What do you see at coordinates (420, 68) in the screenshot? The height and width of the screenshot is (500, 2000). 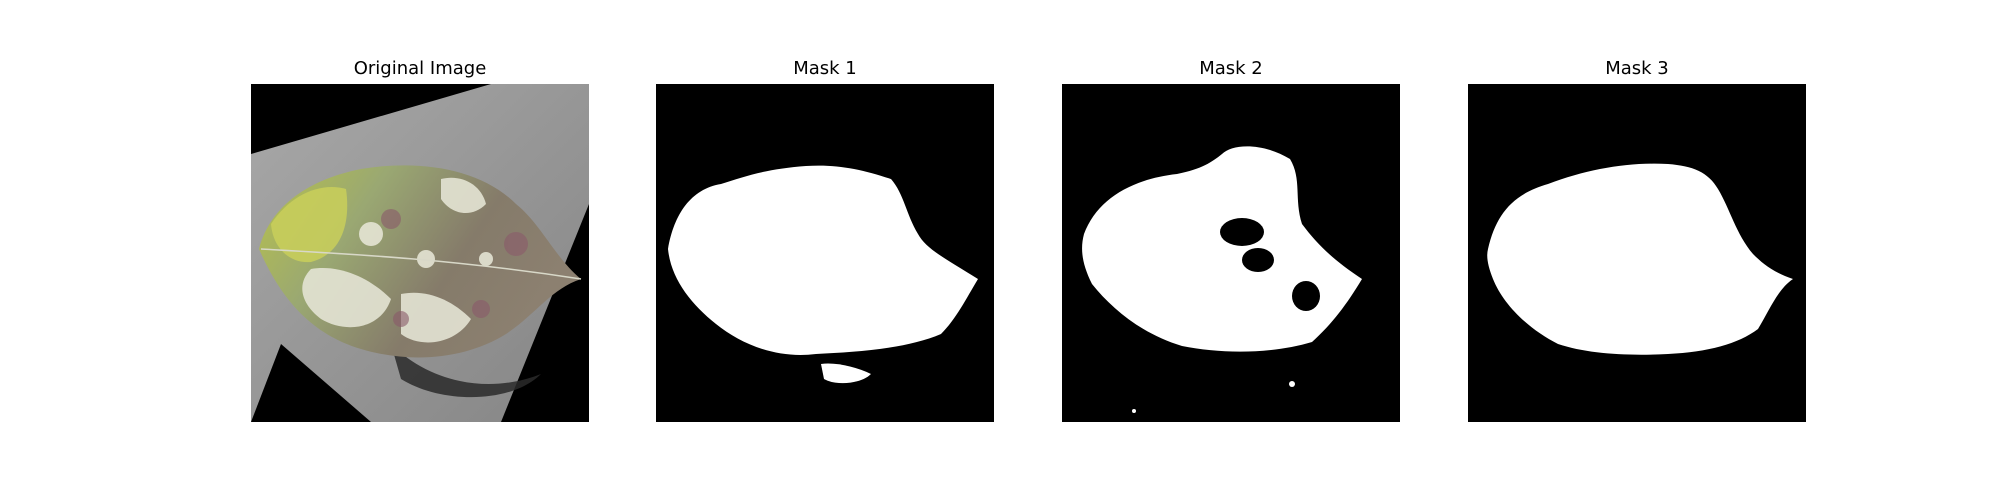 I see `panel-title: Original Image` at bounding box center [420, 68].